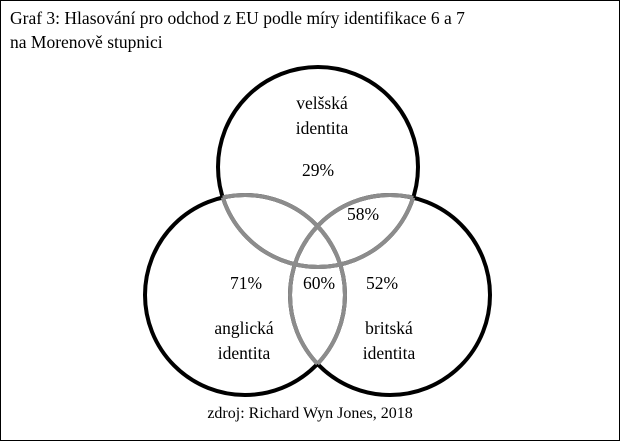 This screenshot has width=620, height=441. Describe the element at coordinates (244, 353) in the screenshot. I see `english-label-line-2: identita` at that location.